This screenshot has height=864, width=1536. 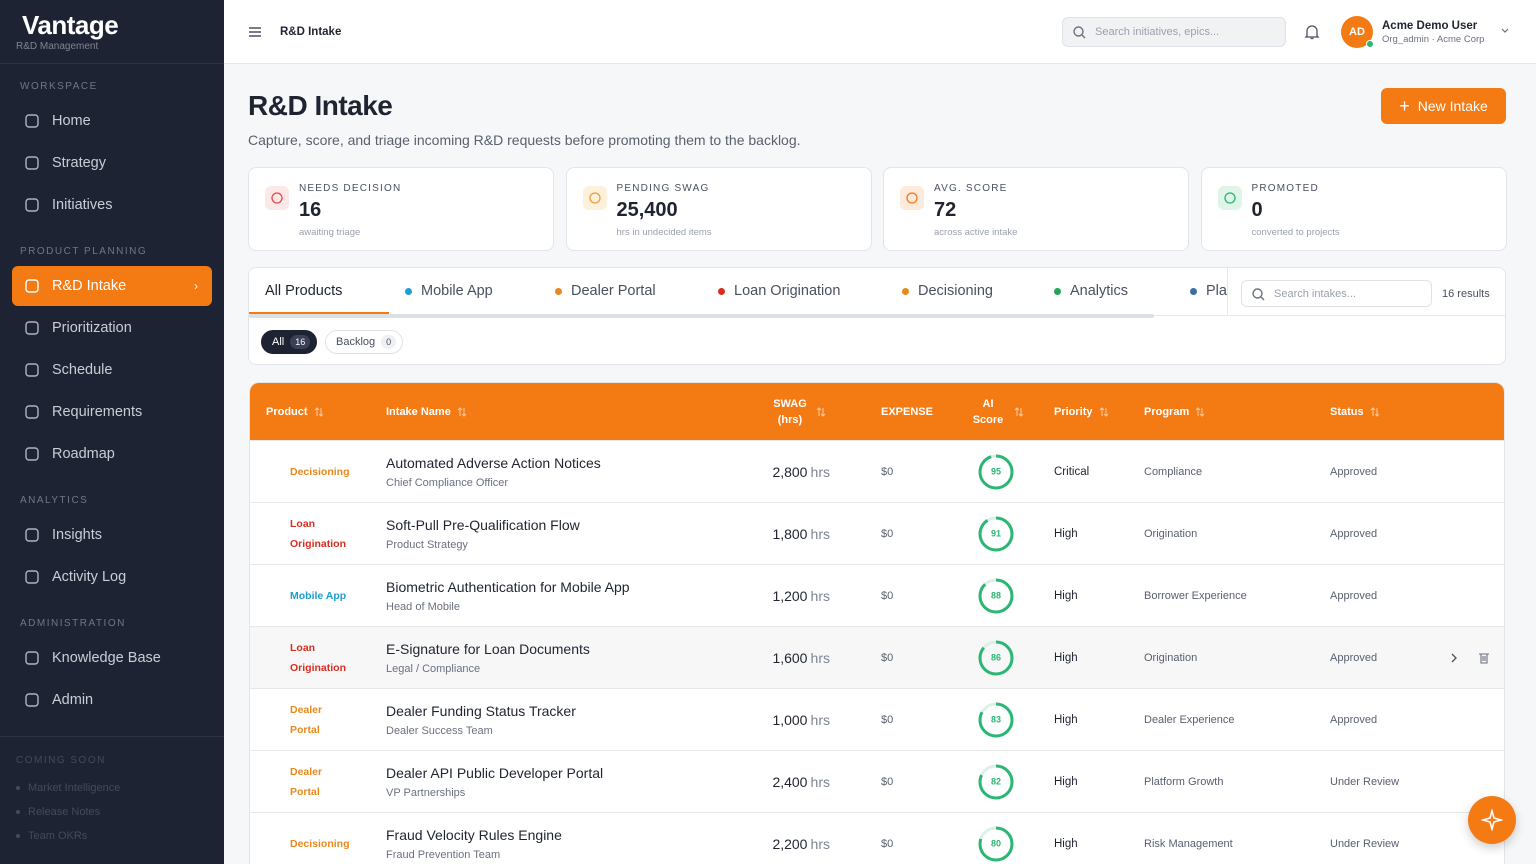 What do you see at coordinates (1312, 32) in the screenshot?
I see `notifications` at bounding box center [1312, 32].